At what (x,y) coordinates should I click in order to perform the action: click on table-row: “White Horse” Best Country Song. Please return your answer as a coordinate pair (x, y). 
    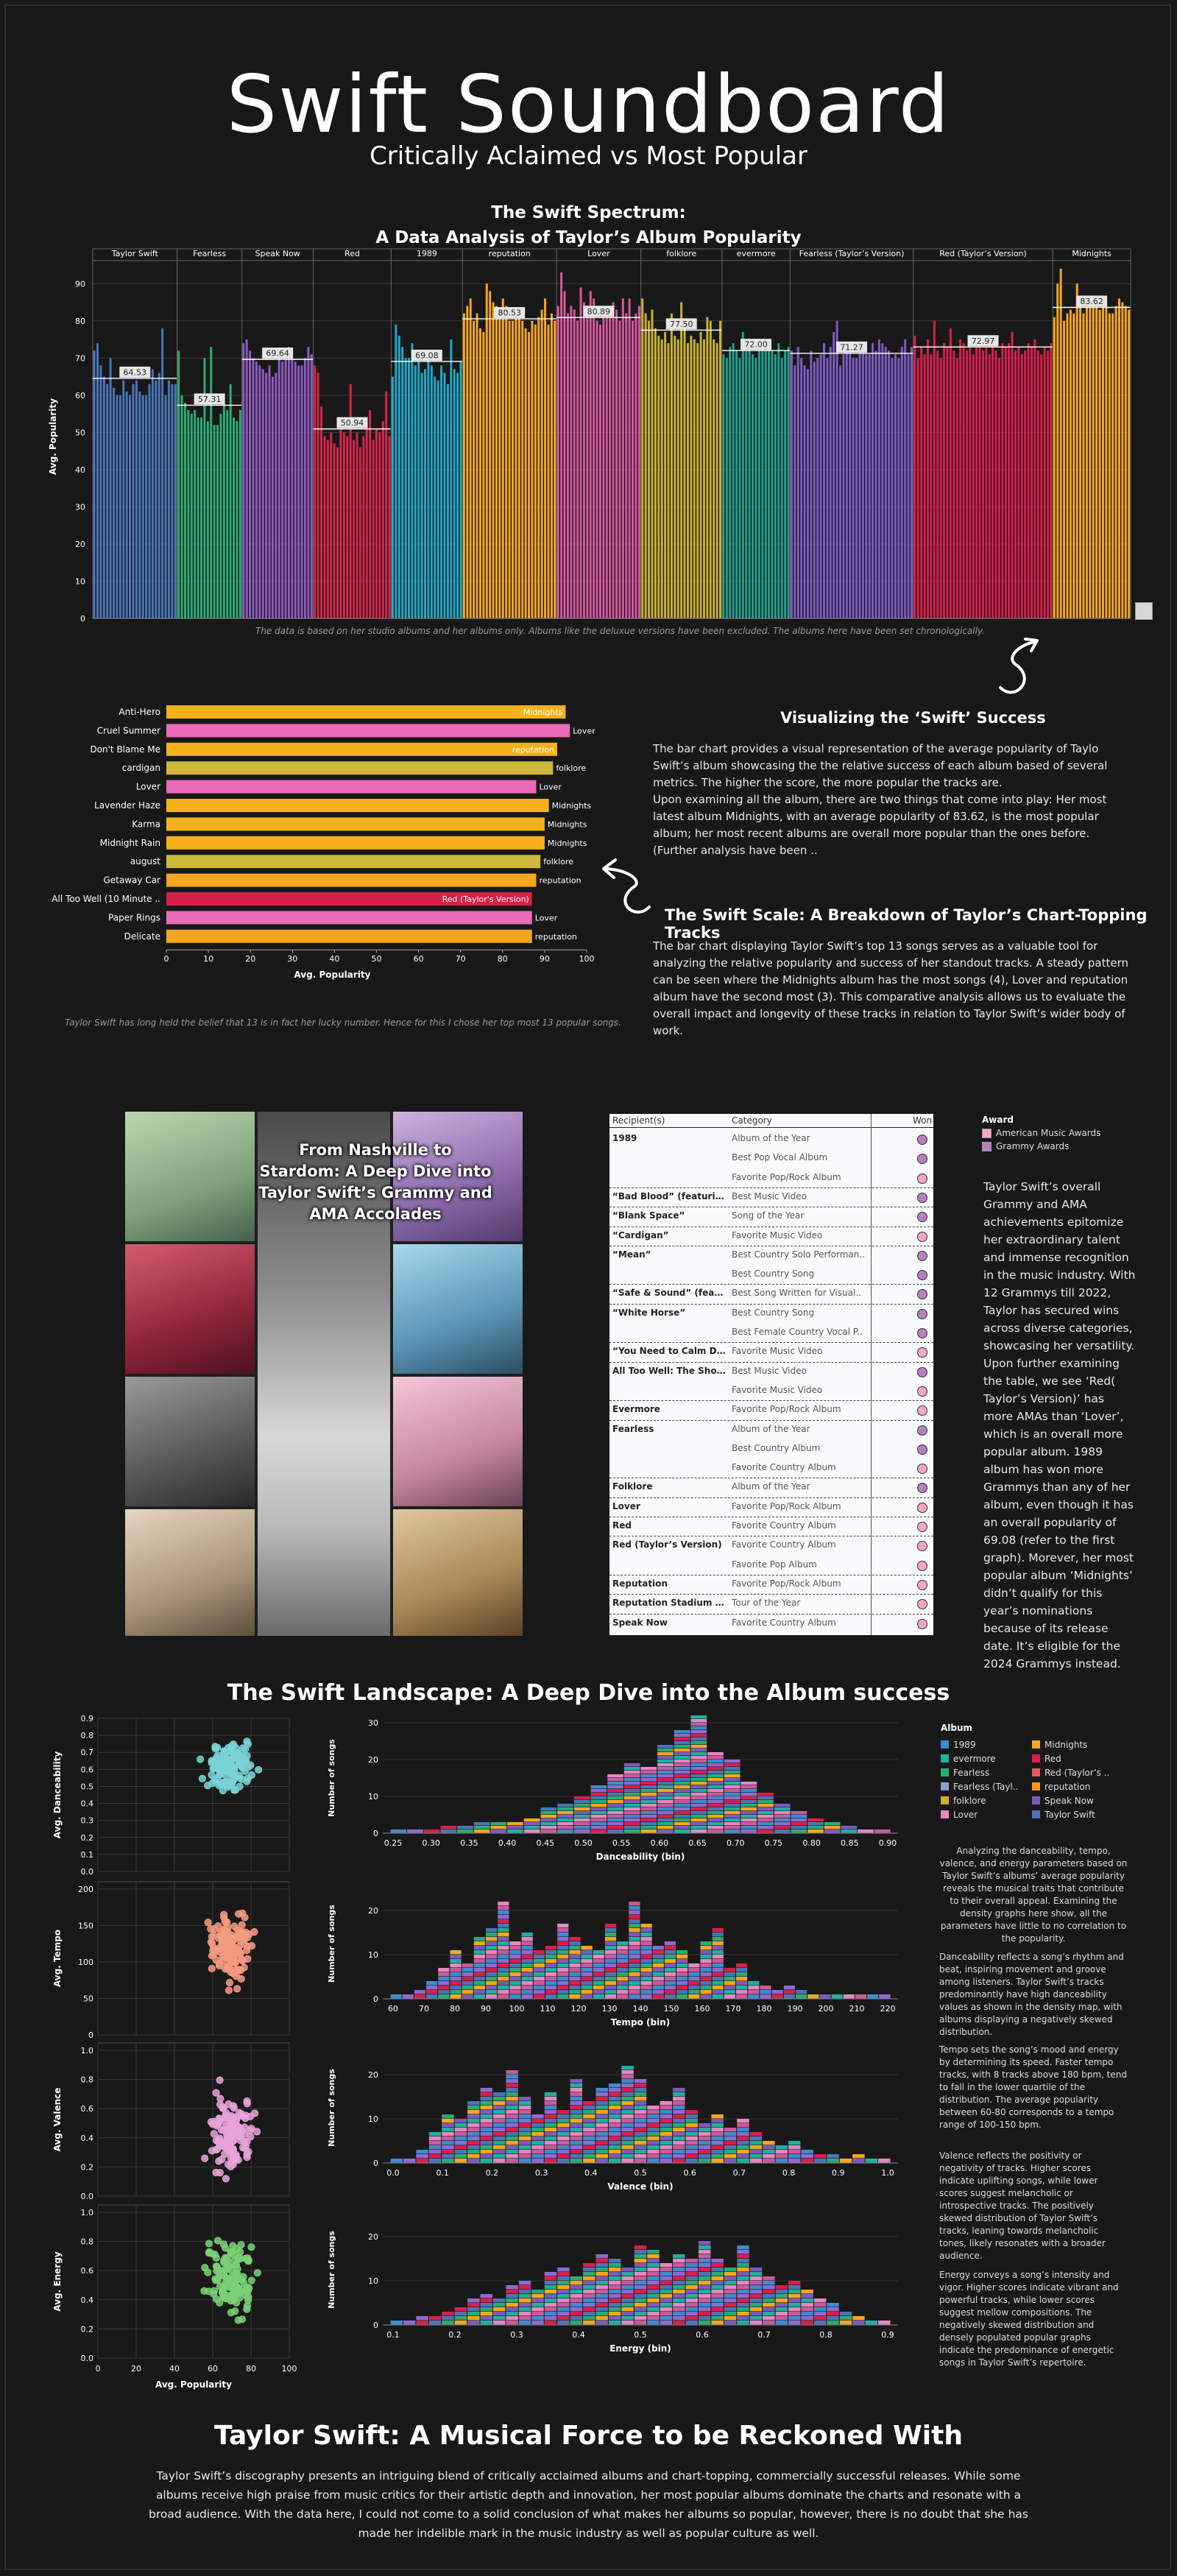
    Looking at the image, I should click on (771, 1313).